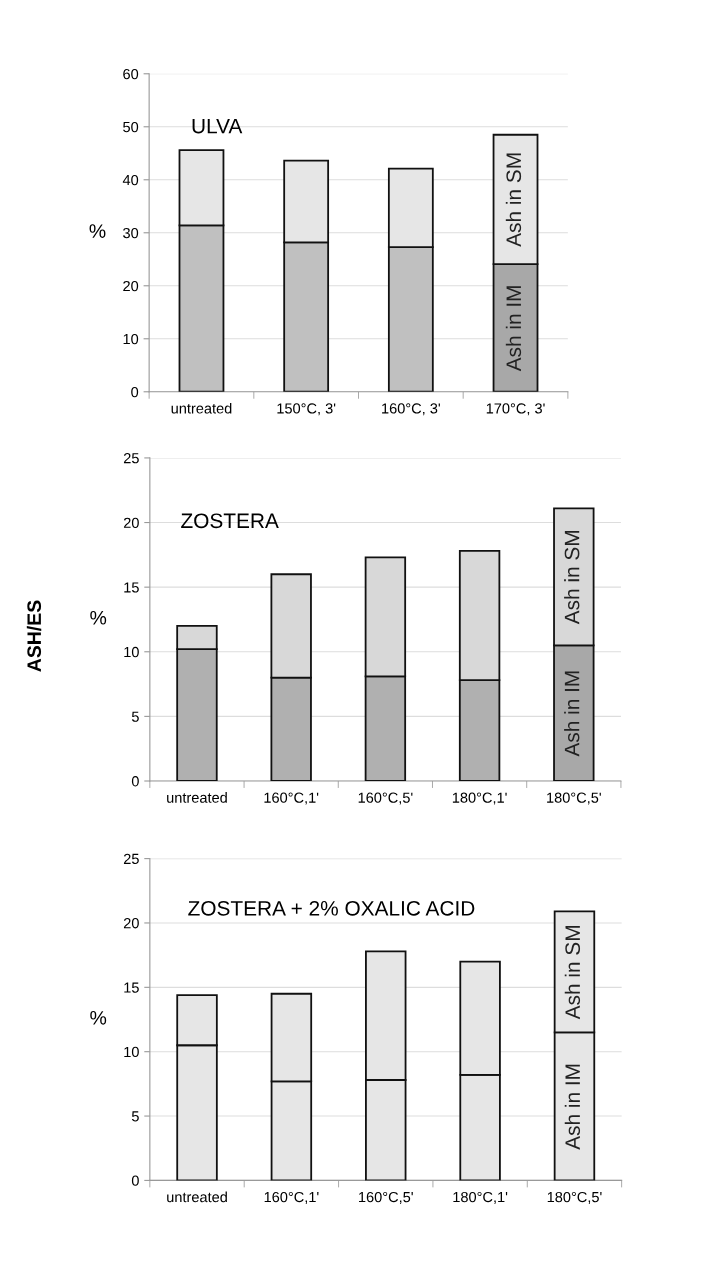 This screenshot has height=1272, width=717. Describe the element at coordinates (131, 127) in the screenshot. I see `y-tick-label: 50` at that location.